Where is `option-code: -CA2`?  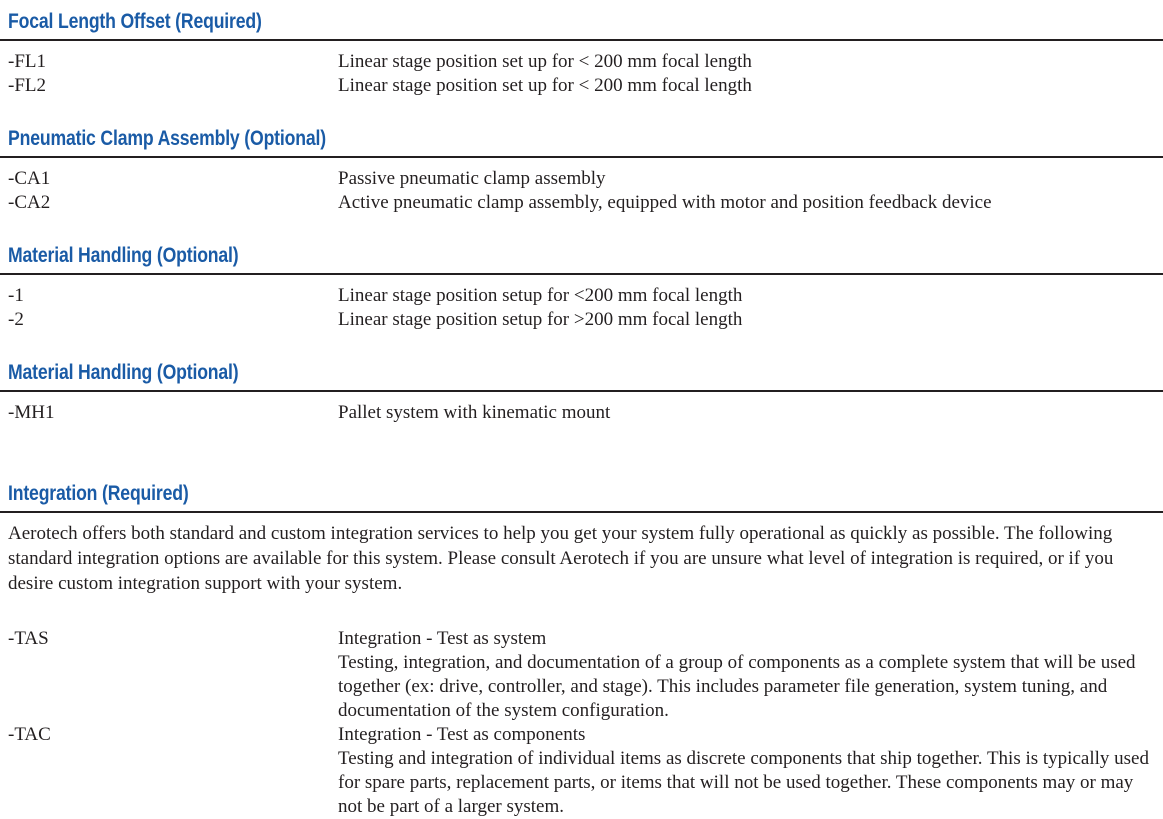 option-code: -CA2 is located at coordinates (29, 202).